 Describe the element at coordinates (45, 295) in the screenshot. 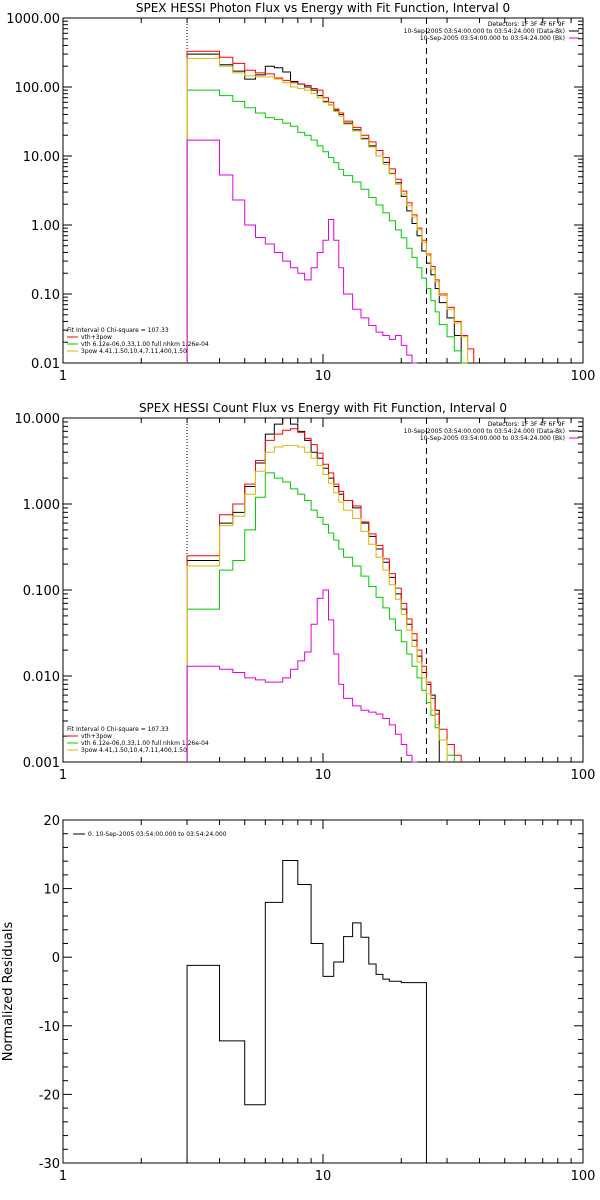

I see `y-tick-label: 0.10` at that location.